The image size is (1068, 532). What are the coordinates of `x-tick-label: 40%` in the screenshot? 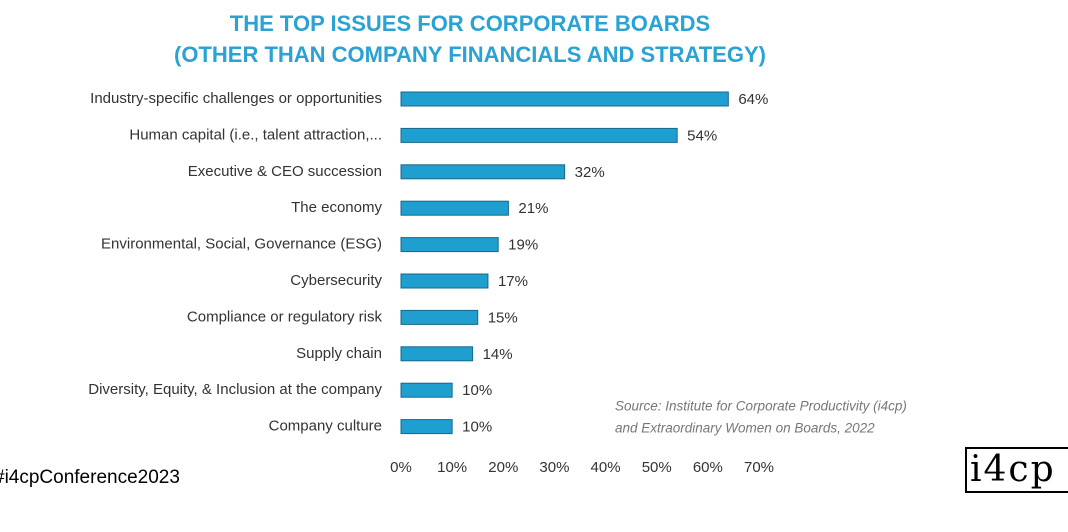 It's located at (606, 467).